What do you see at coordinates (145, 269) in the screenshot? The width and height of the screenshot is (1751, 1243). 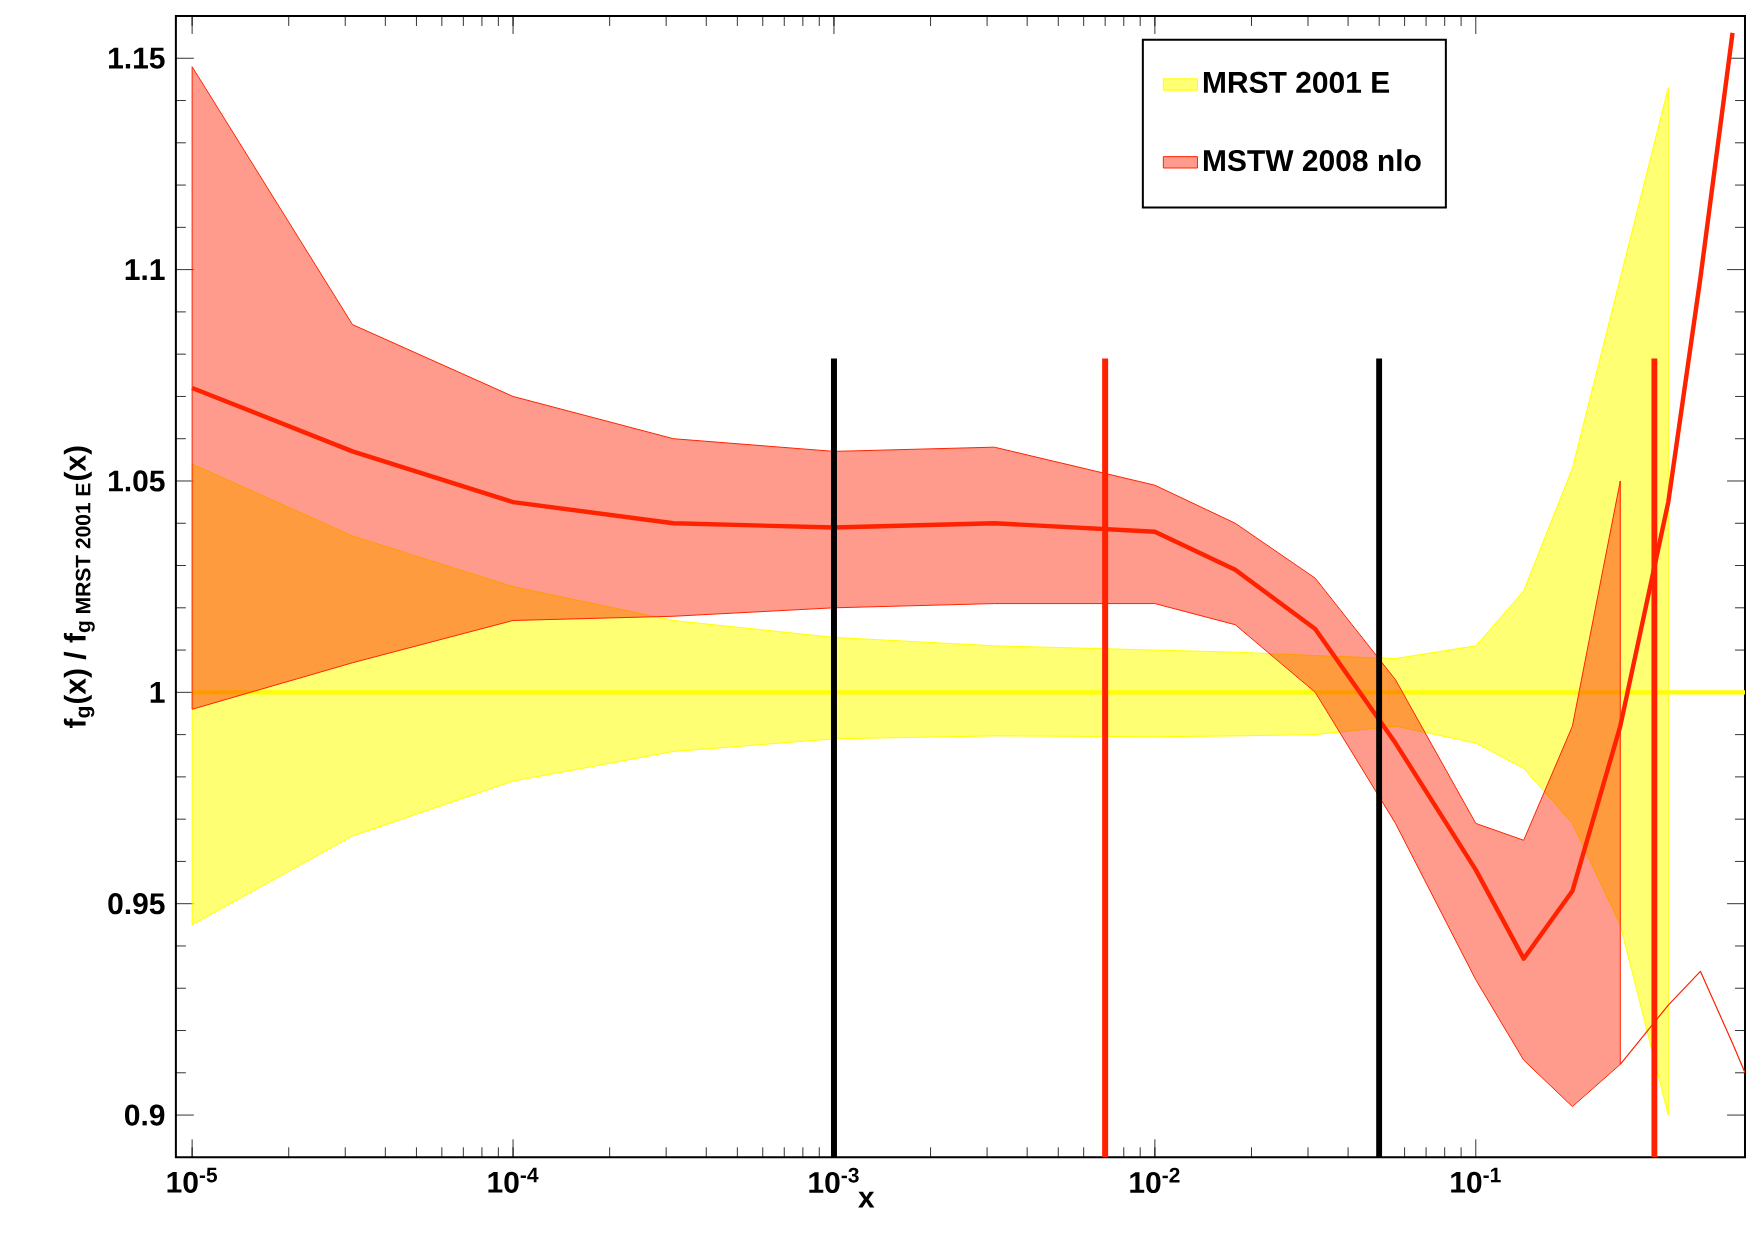 I see `y-tick-label: 1.1` at bounding box center [145, 269].